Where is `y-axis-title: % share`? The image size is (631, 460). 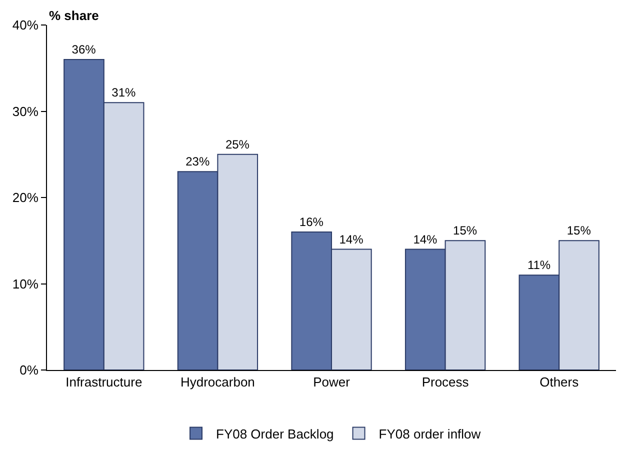
y-axis-title: % share is located at coordinates (74, 15).